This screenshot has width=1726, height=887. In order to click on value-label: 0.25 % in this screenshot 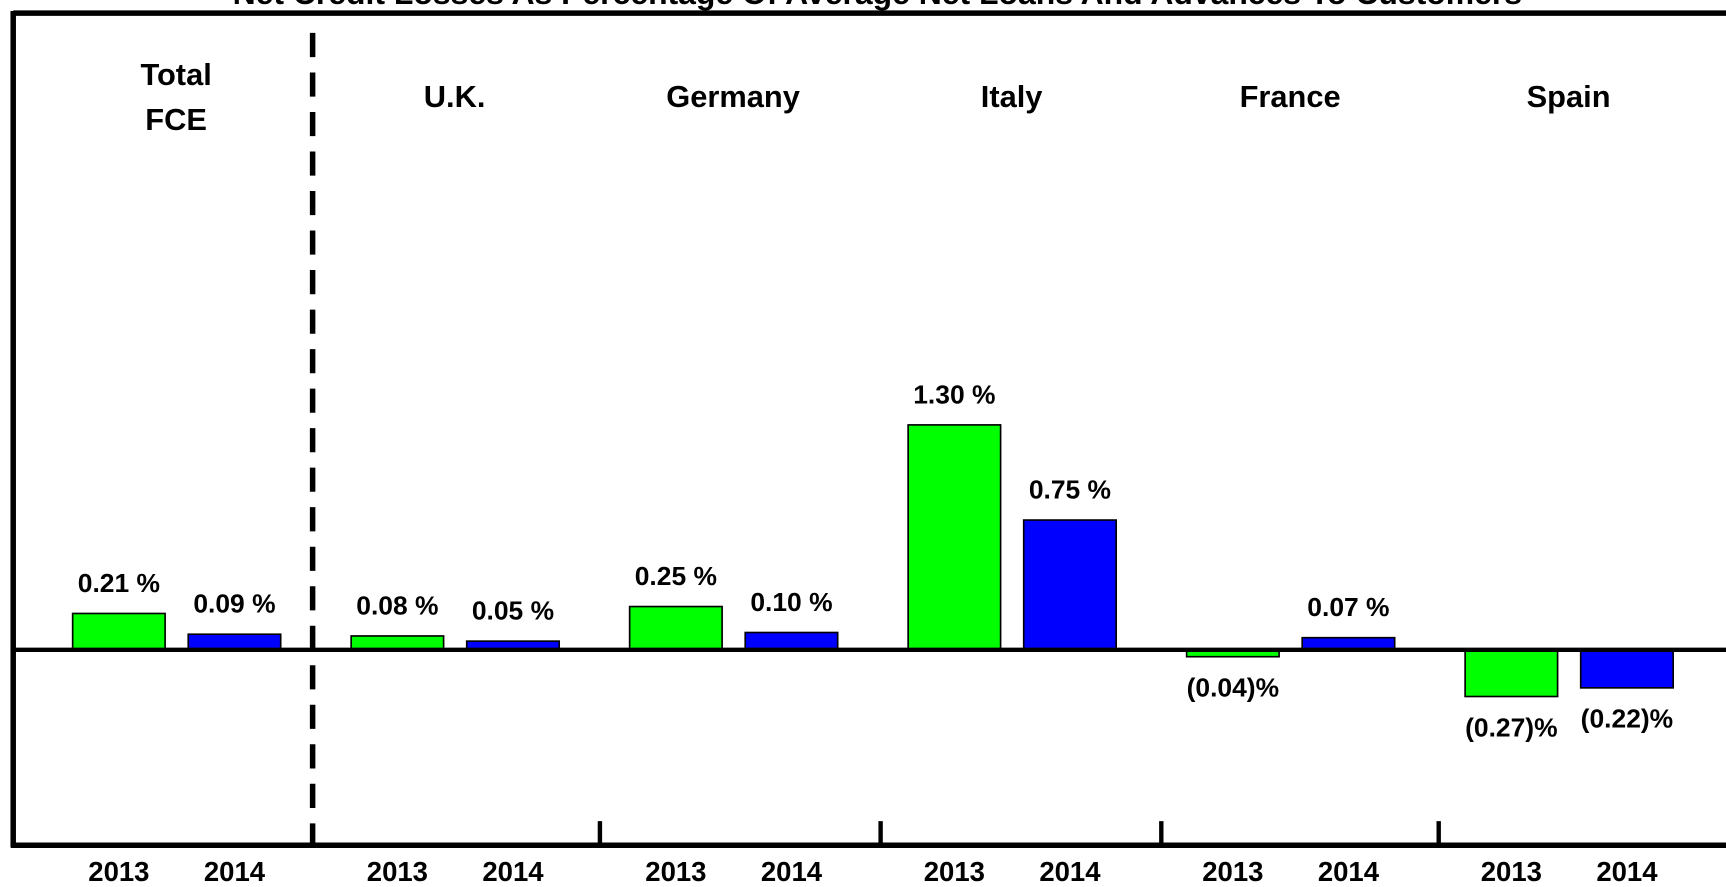, I will do `click(676, 576)`.